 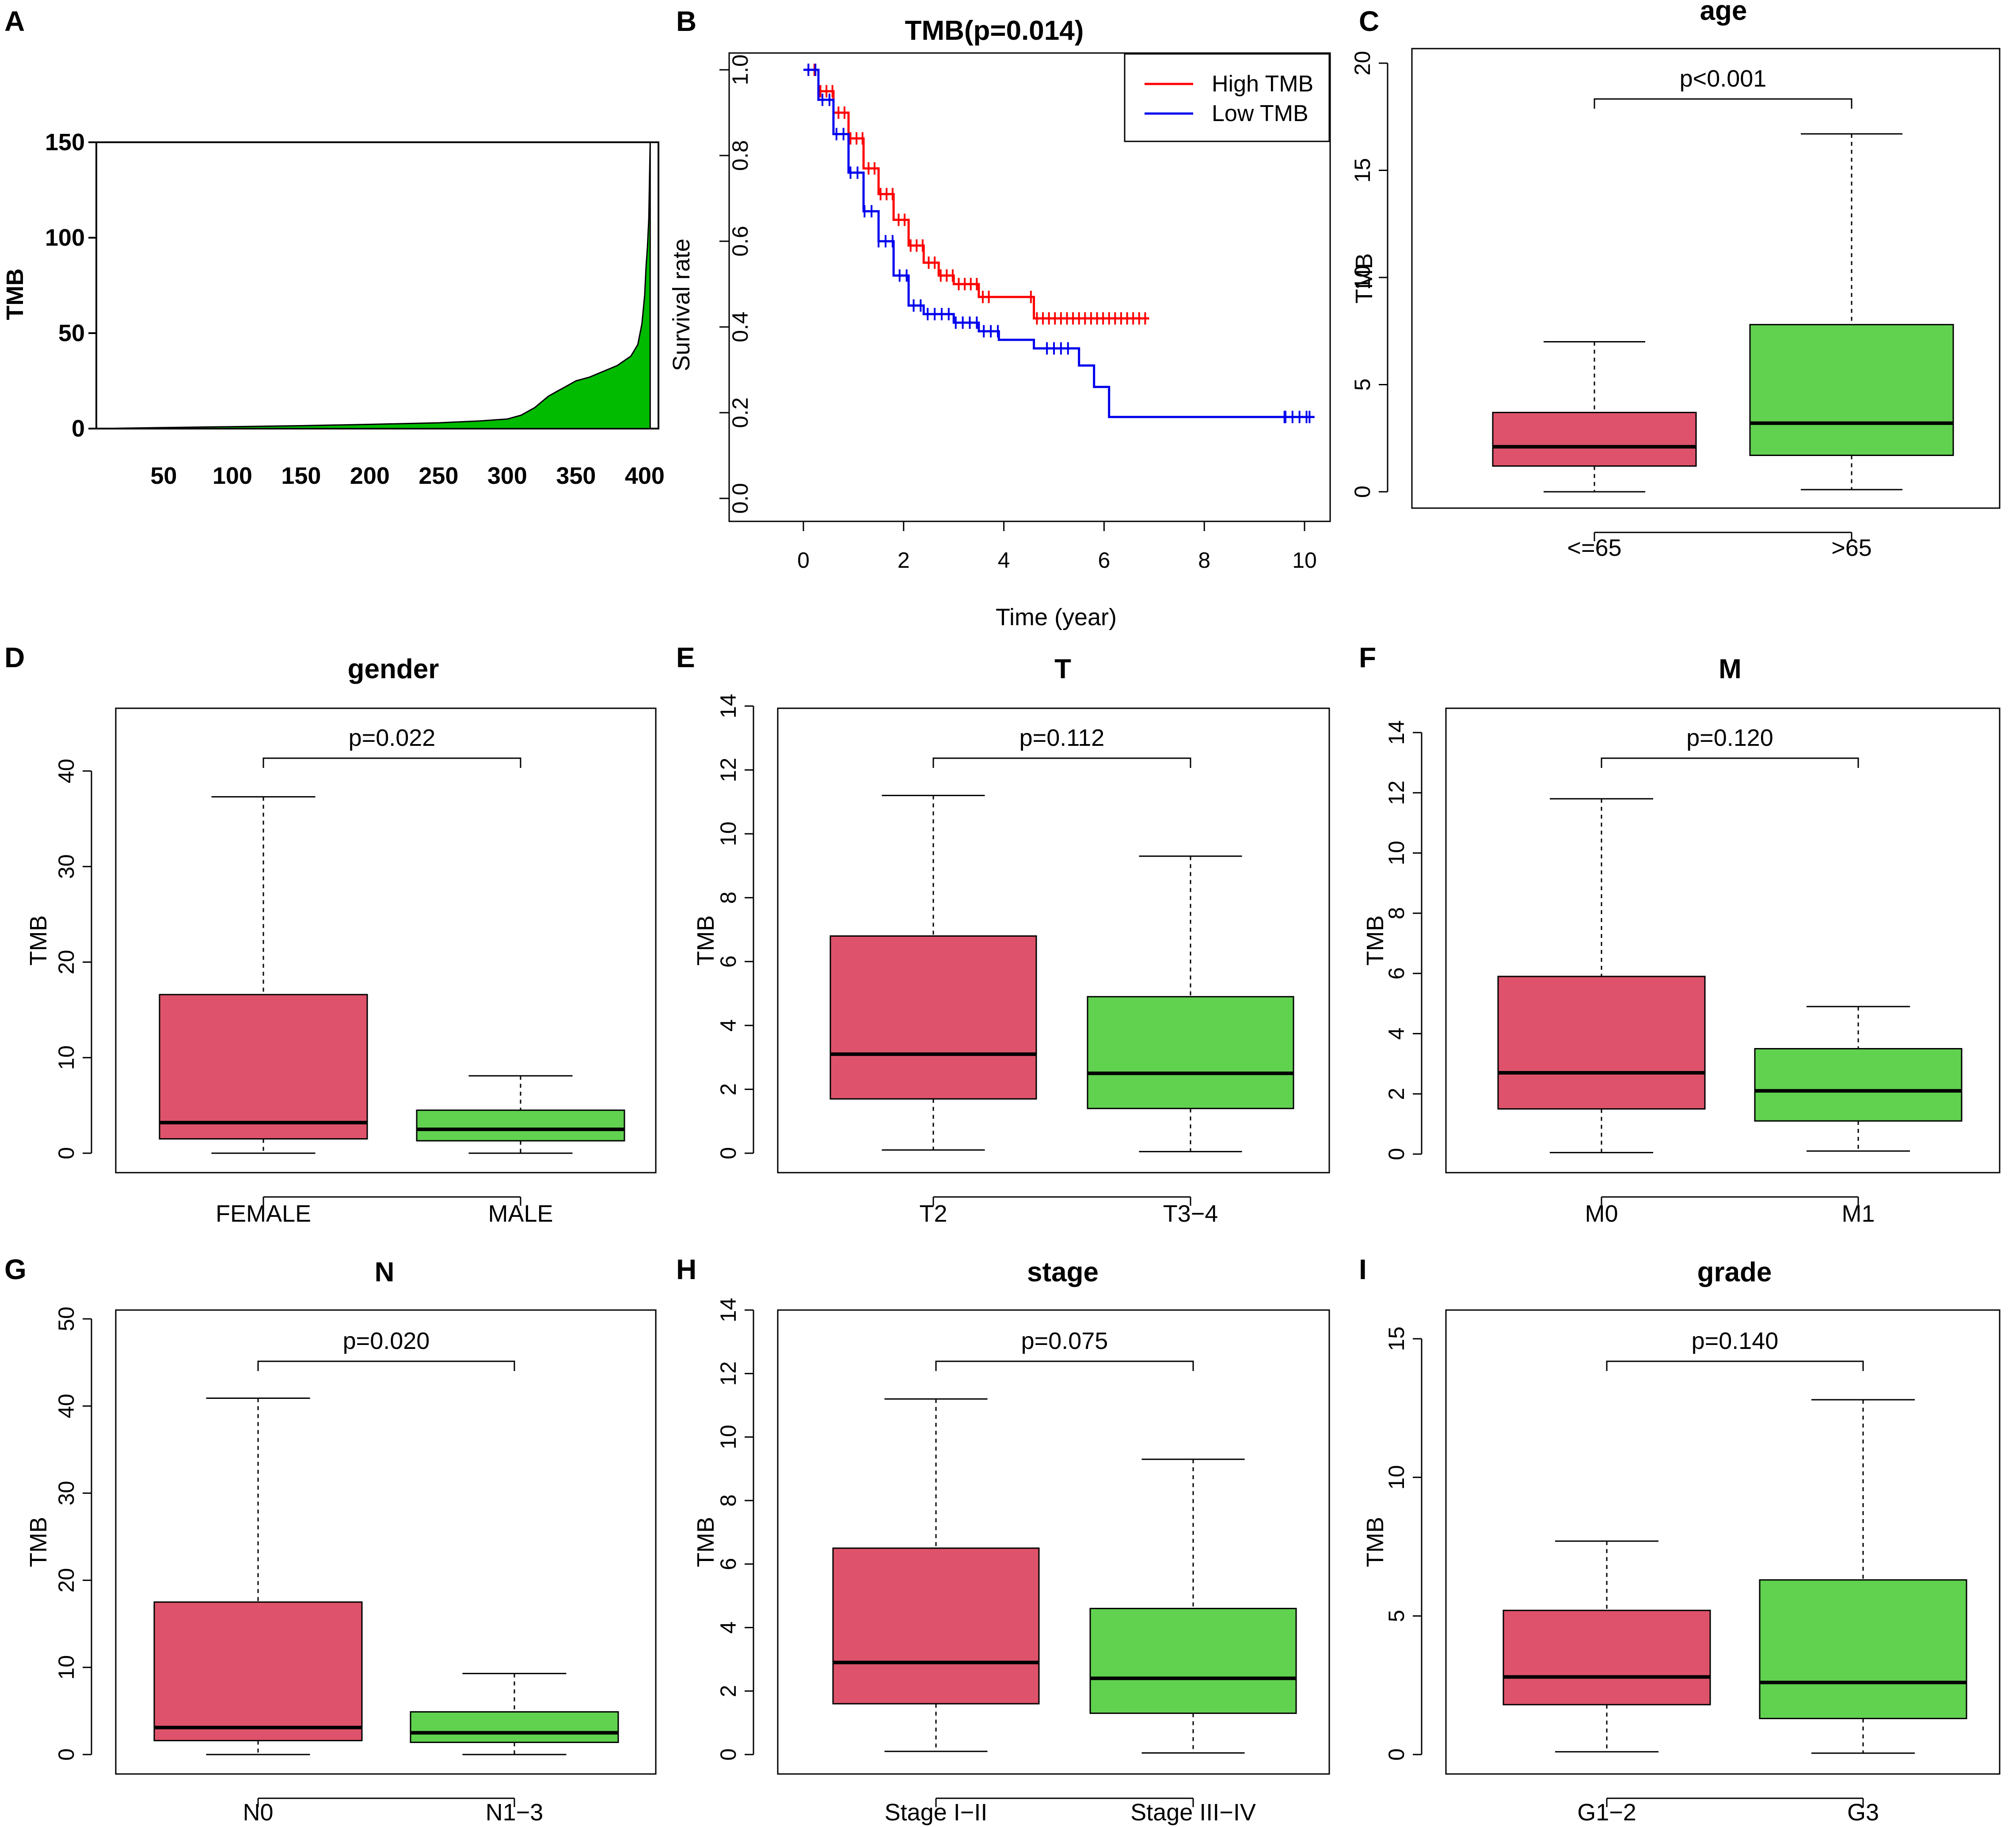 What do you see at coordinates (1724, 13) in the screenshot?
I see `chart-title: age` at bounding box center [1724, 13].